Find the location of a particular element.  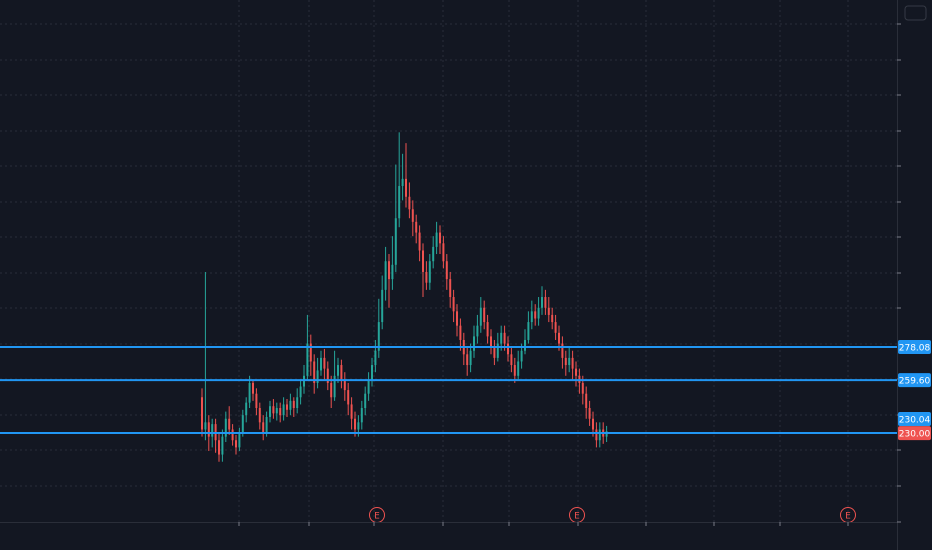

chart-settings-button is located at coordinates (915, 13).